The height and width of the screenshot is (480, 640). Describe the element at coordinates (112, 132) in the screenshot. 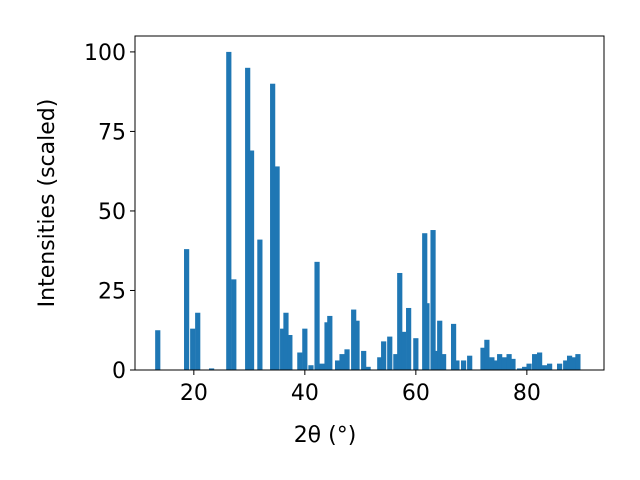

I see `y-tick-label: 75` at that location.